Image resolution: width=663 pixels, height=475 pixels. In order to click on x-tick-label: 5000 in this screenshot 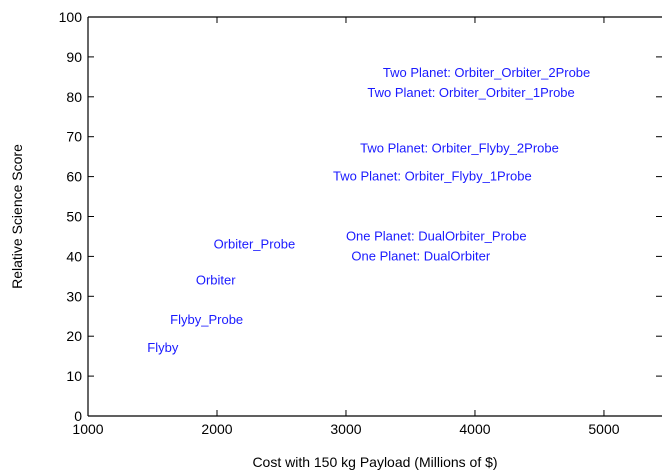, I will do `click(603, 429)`.